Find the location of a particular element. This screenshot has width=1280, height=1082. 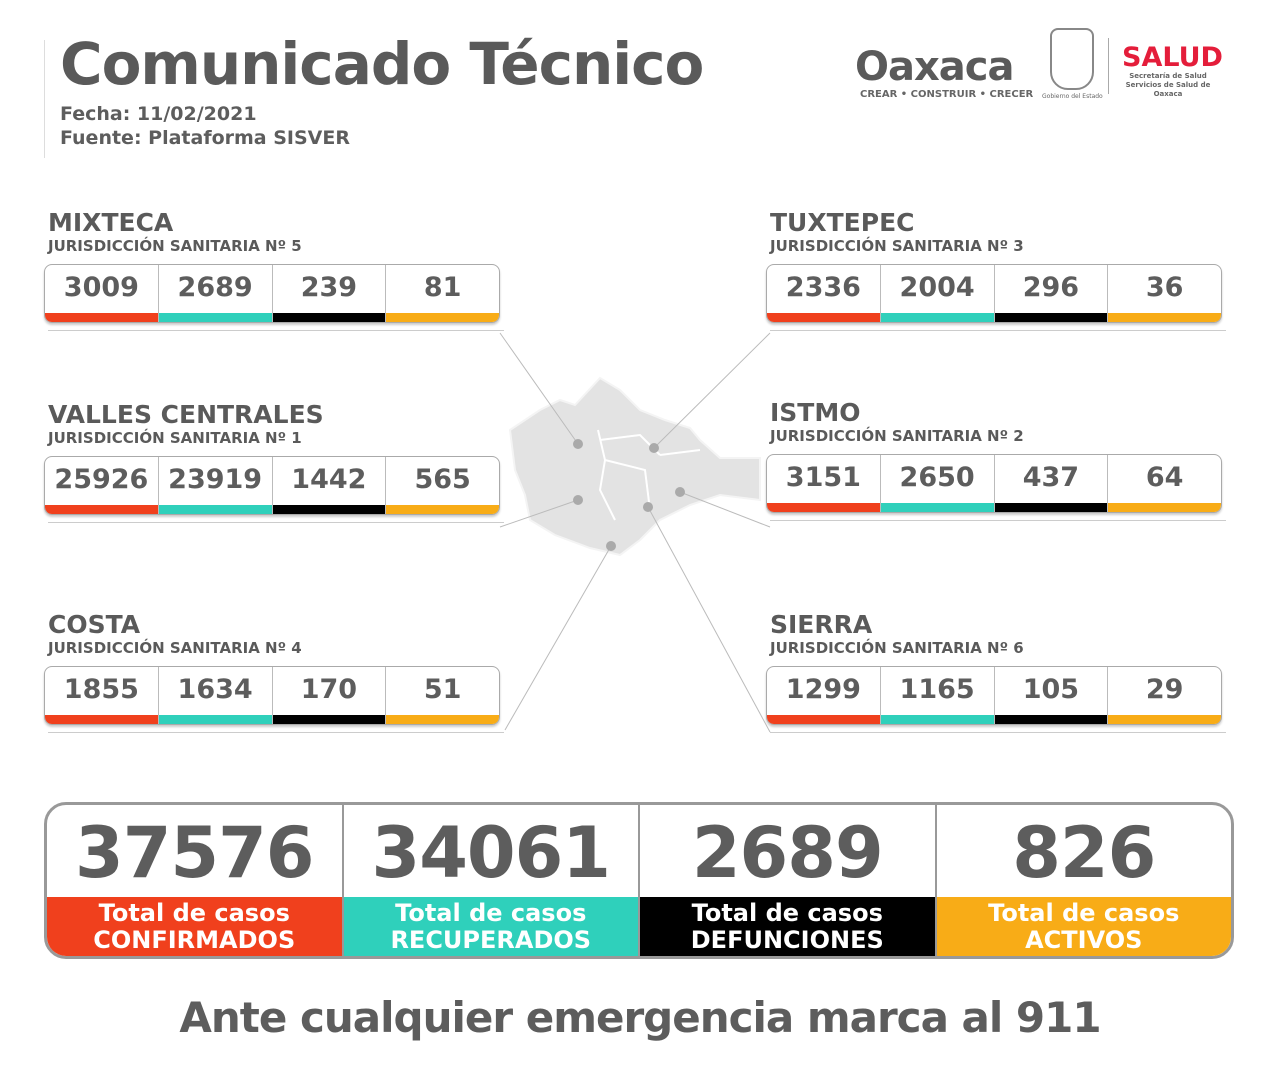

total-value: 37576 is located at coordinates (194, 853).